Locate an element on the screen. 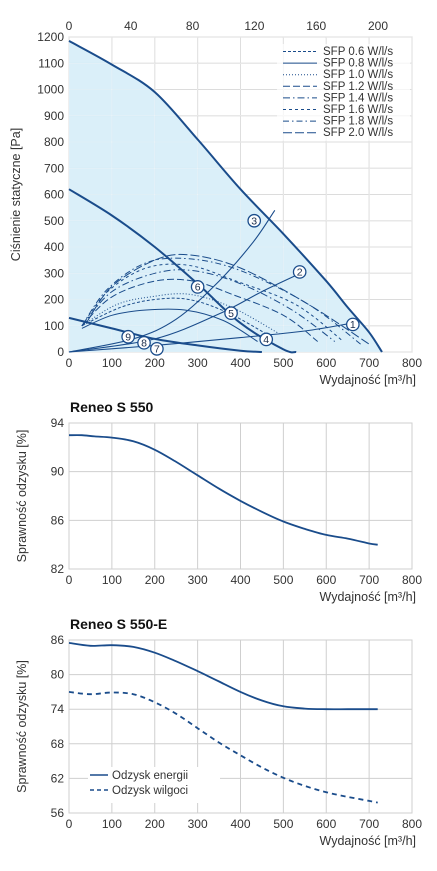  point-marker-label: 5 is located at coordinates (231, 314).